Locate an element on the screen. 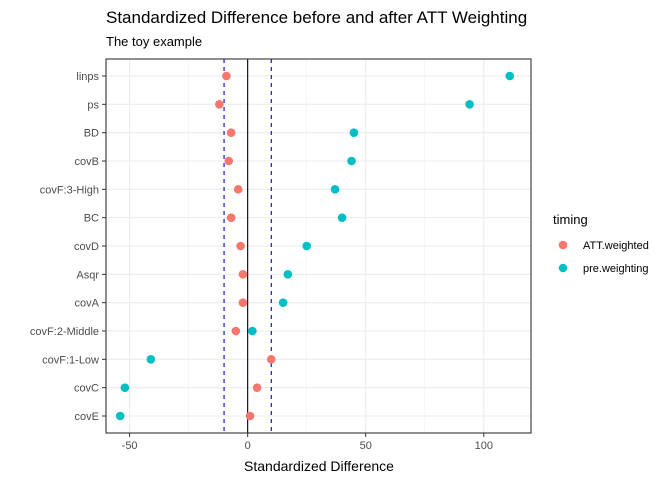 The image size is (672, 480). x-tick-label: 100 is located at coordinates (484, 446).